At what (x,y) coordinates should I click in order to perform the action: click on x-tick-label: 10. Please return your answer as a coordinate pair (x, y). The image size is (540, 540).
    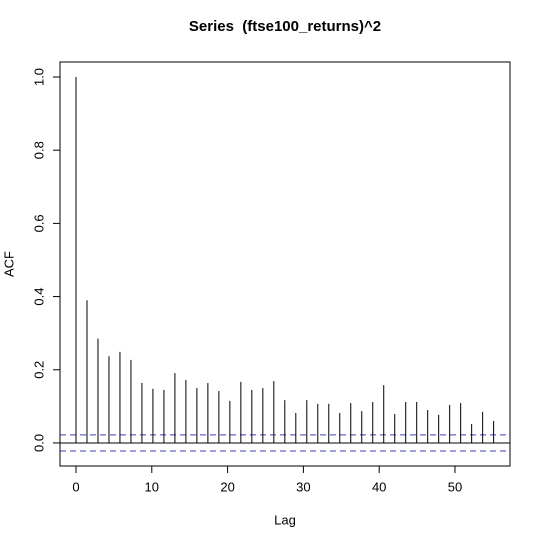
    Looking at the image, I should click on (152, 486).